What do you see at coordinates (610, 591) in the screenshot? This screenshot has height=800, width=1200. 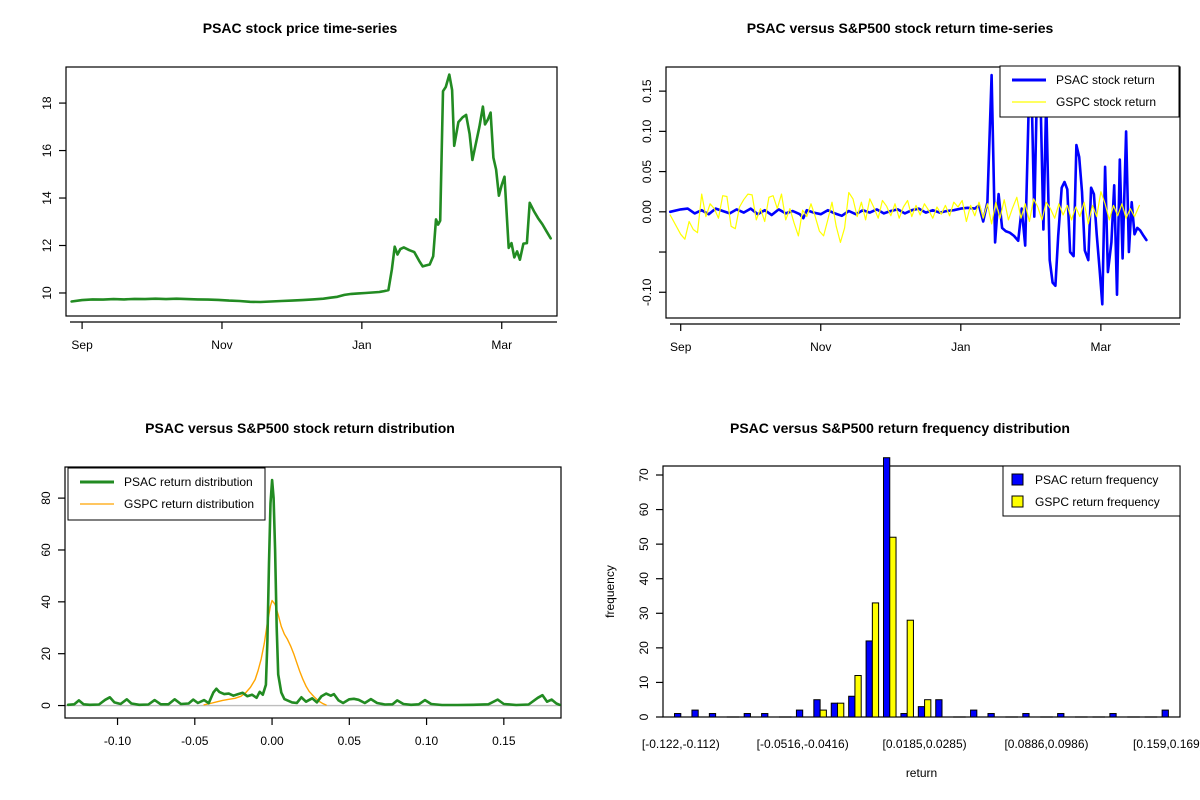 I see `y-axis-title: frequency` at bounding box center [610, 591].